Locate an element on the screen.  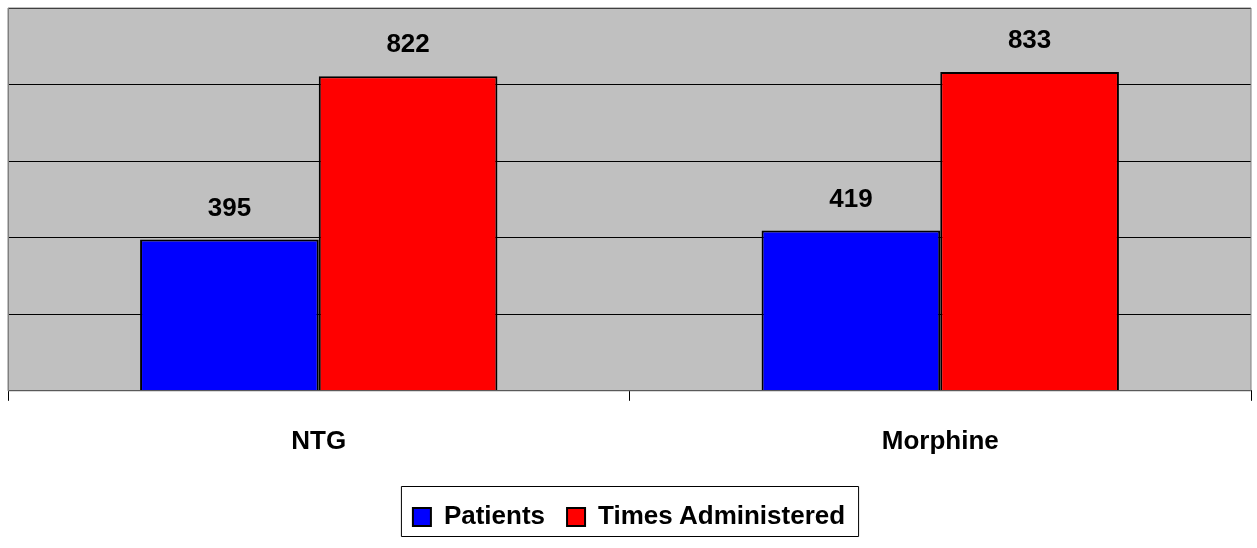
data-label: 822 is located at coordinates (408, 43).